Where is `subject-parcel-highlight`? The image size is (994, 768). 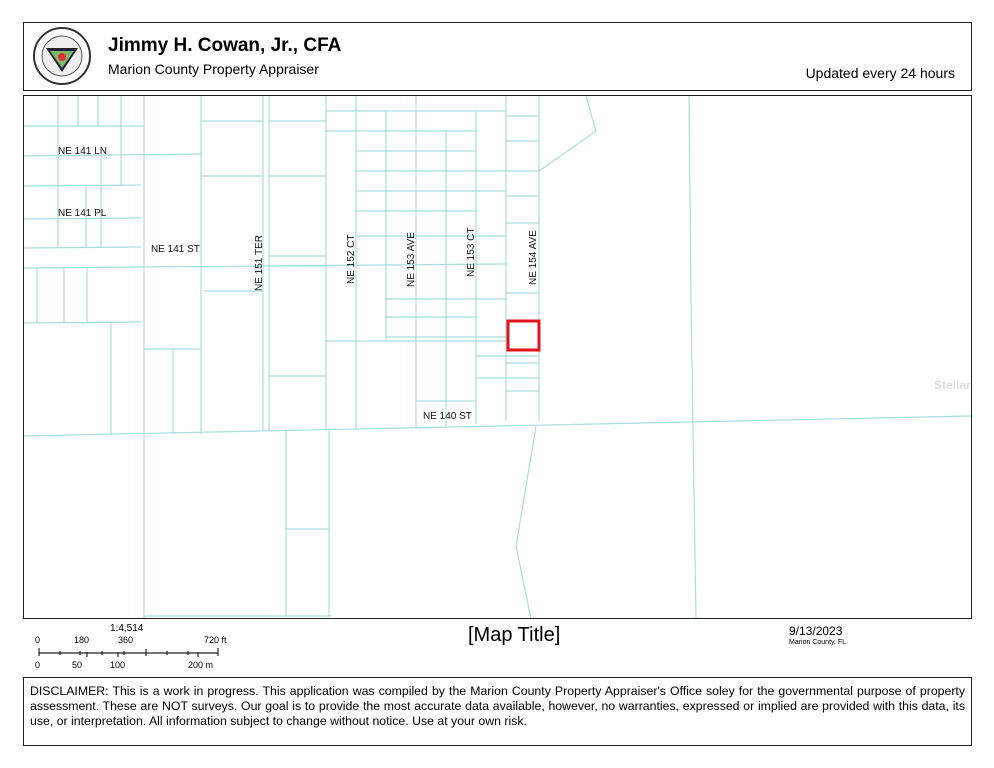 subject-parcel-highlight is located at coordinates (523, 335).